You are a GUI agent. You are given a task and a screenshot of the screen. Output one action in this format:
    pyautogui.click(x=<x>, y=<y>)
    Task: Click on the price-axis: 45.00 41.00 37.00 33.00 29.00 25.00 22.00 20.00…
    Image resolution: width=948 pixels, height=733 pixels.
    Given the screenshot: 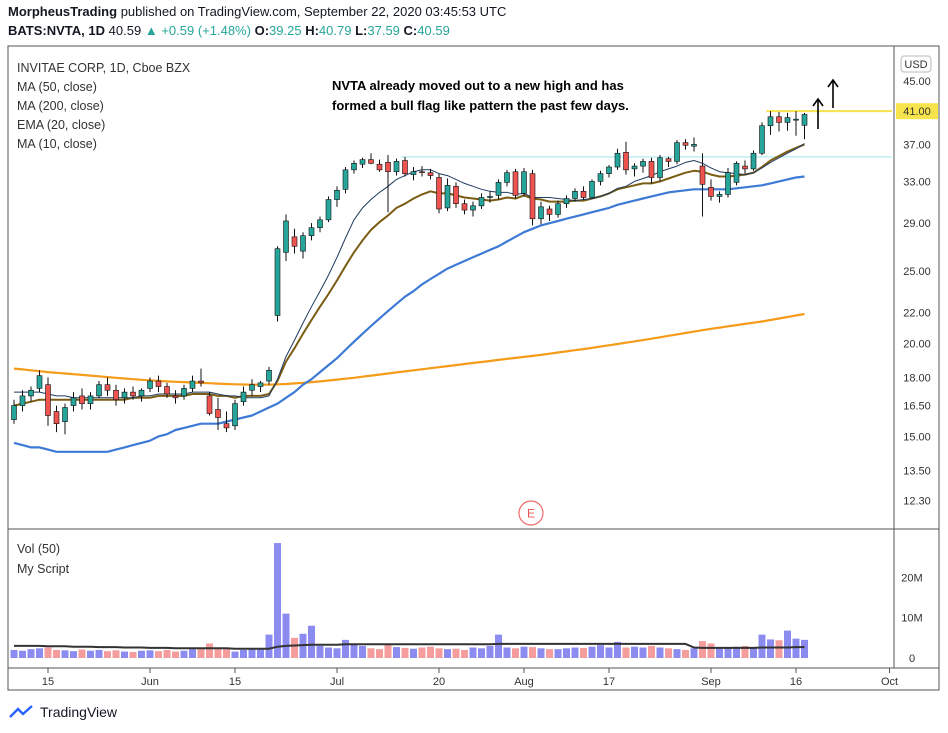 What is the action you would take?
    pyautogui.click(x=917, y=292)
    